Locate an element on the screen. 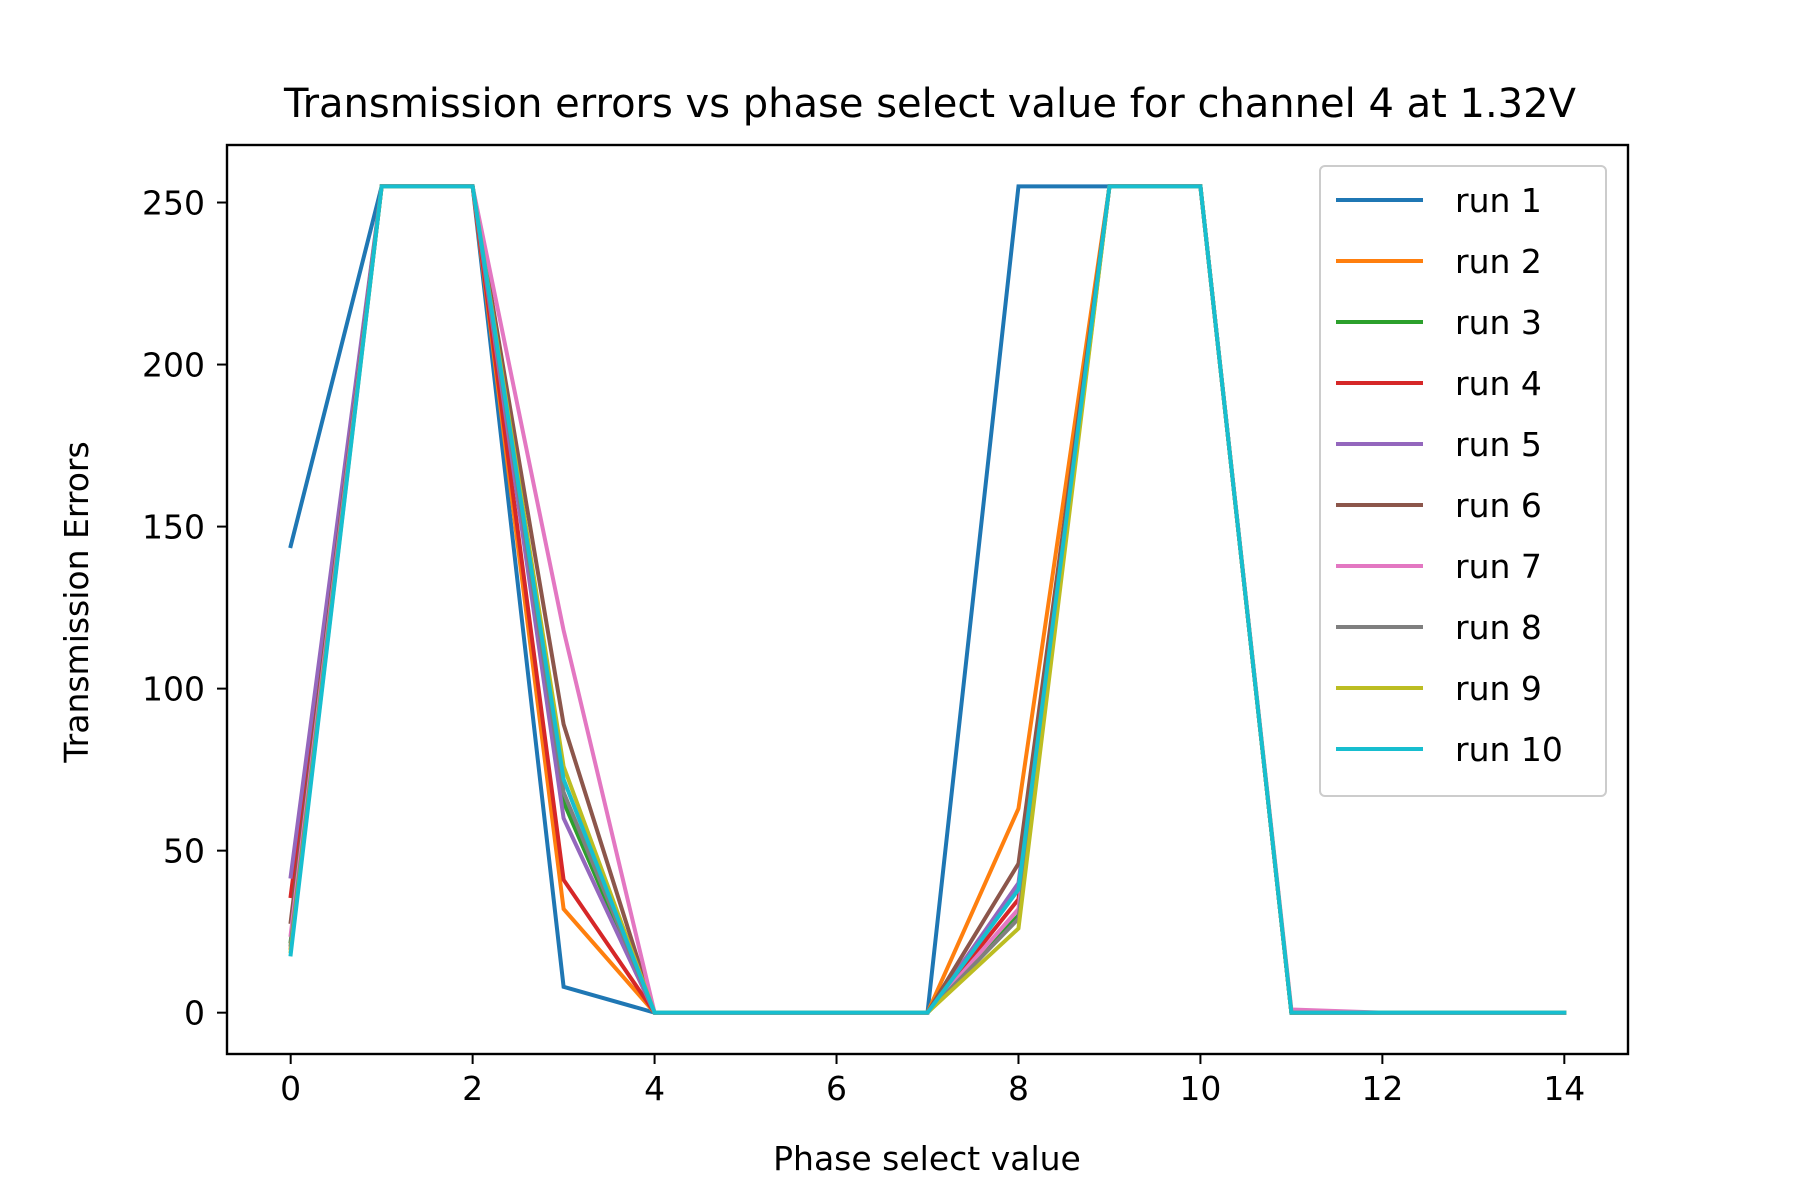 This screenshot has height=1200, width=1800. y-tick-label-0: 0 is located at coordinates (194, 1013).